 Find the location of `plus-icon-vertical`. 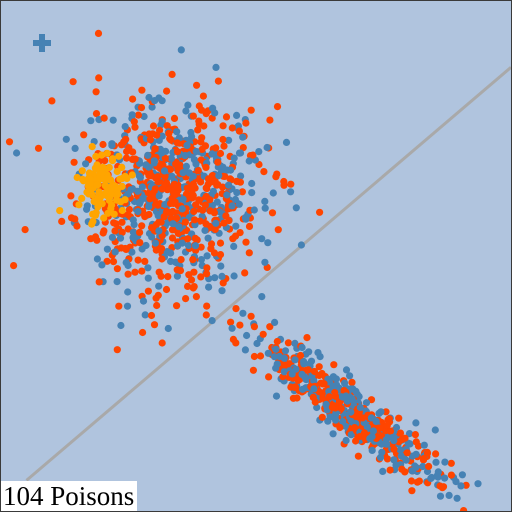

plus-icon-vertical is located at coordinates (42, 43).